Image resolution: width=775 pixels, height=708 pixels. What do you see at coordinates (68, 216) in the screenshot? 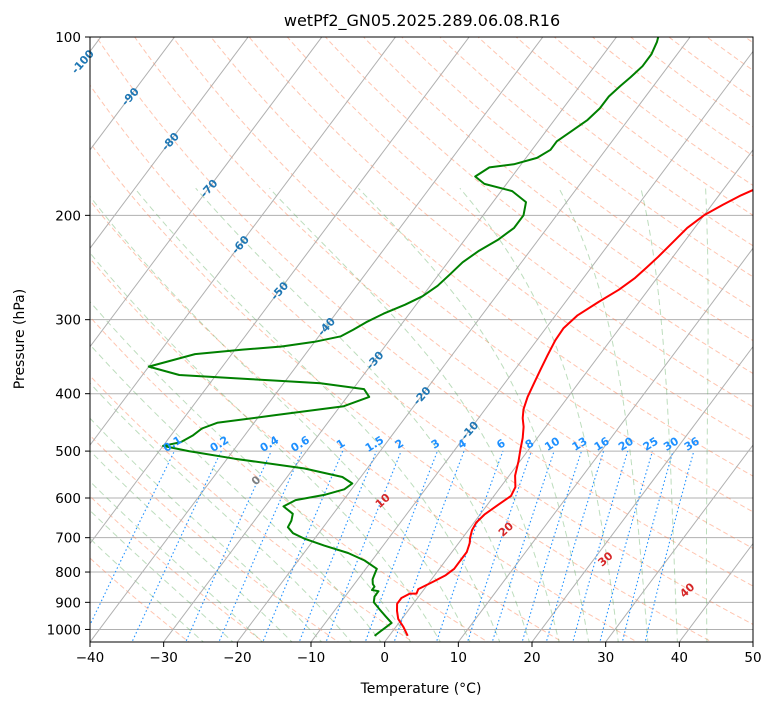
I see `y-tick-label: 200` at bounding box center [68, 216].